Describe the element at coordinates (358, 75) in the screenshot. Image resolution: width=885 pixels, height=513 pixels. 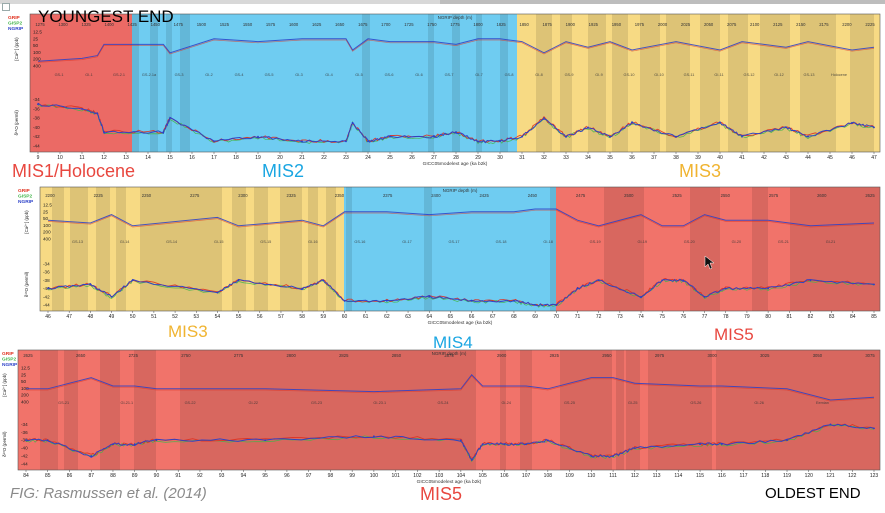
I see `event-label-0-10: GI-5` at that location.